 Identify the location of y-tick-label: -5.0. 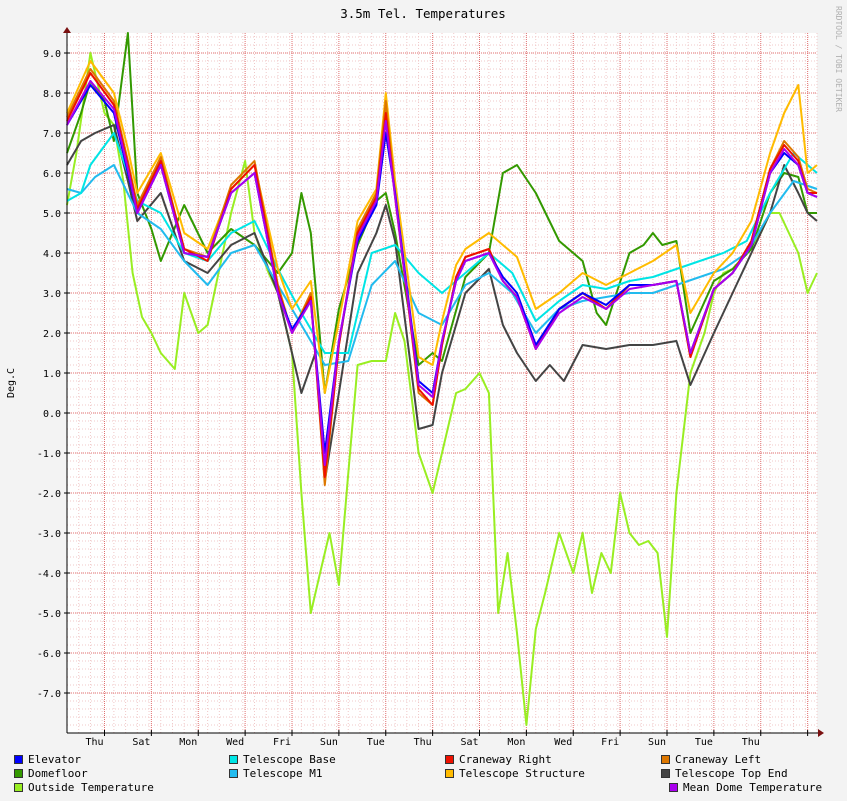
(49, 614).